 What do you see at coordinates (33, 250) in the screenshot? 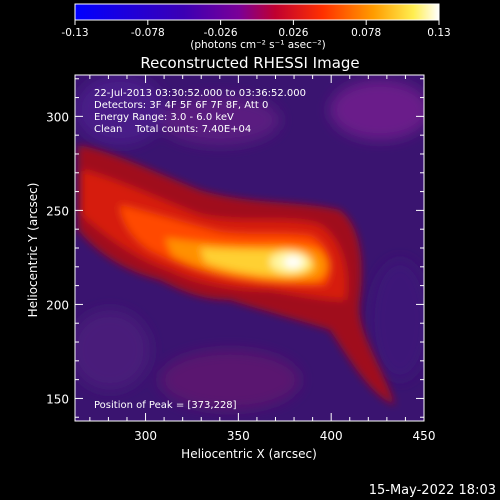
I see `y-axis-label: Heliocentric Y (arcsec)` at bounding box center [33, 250].